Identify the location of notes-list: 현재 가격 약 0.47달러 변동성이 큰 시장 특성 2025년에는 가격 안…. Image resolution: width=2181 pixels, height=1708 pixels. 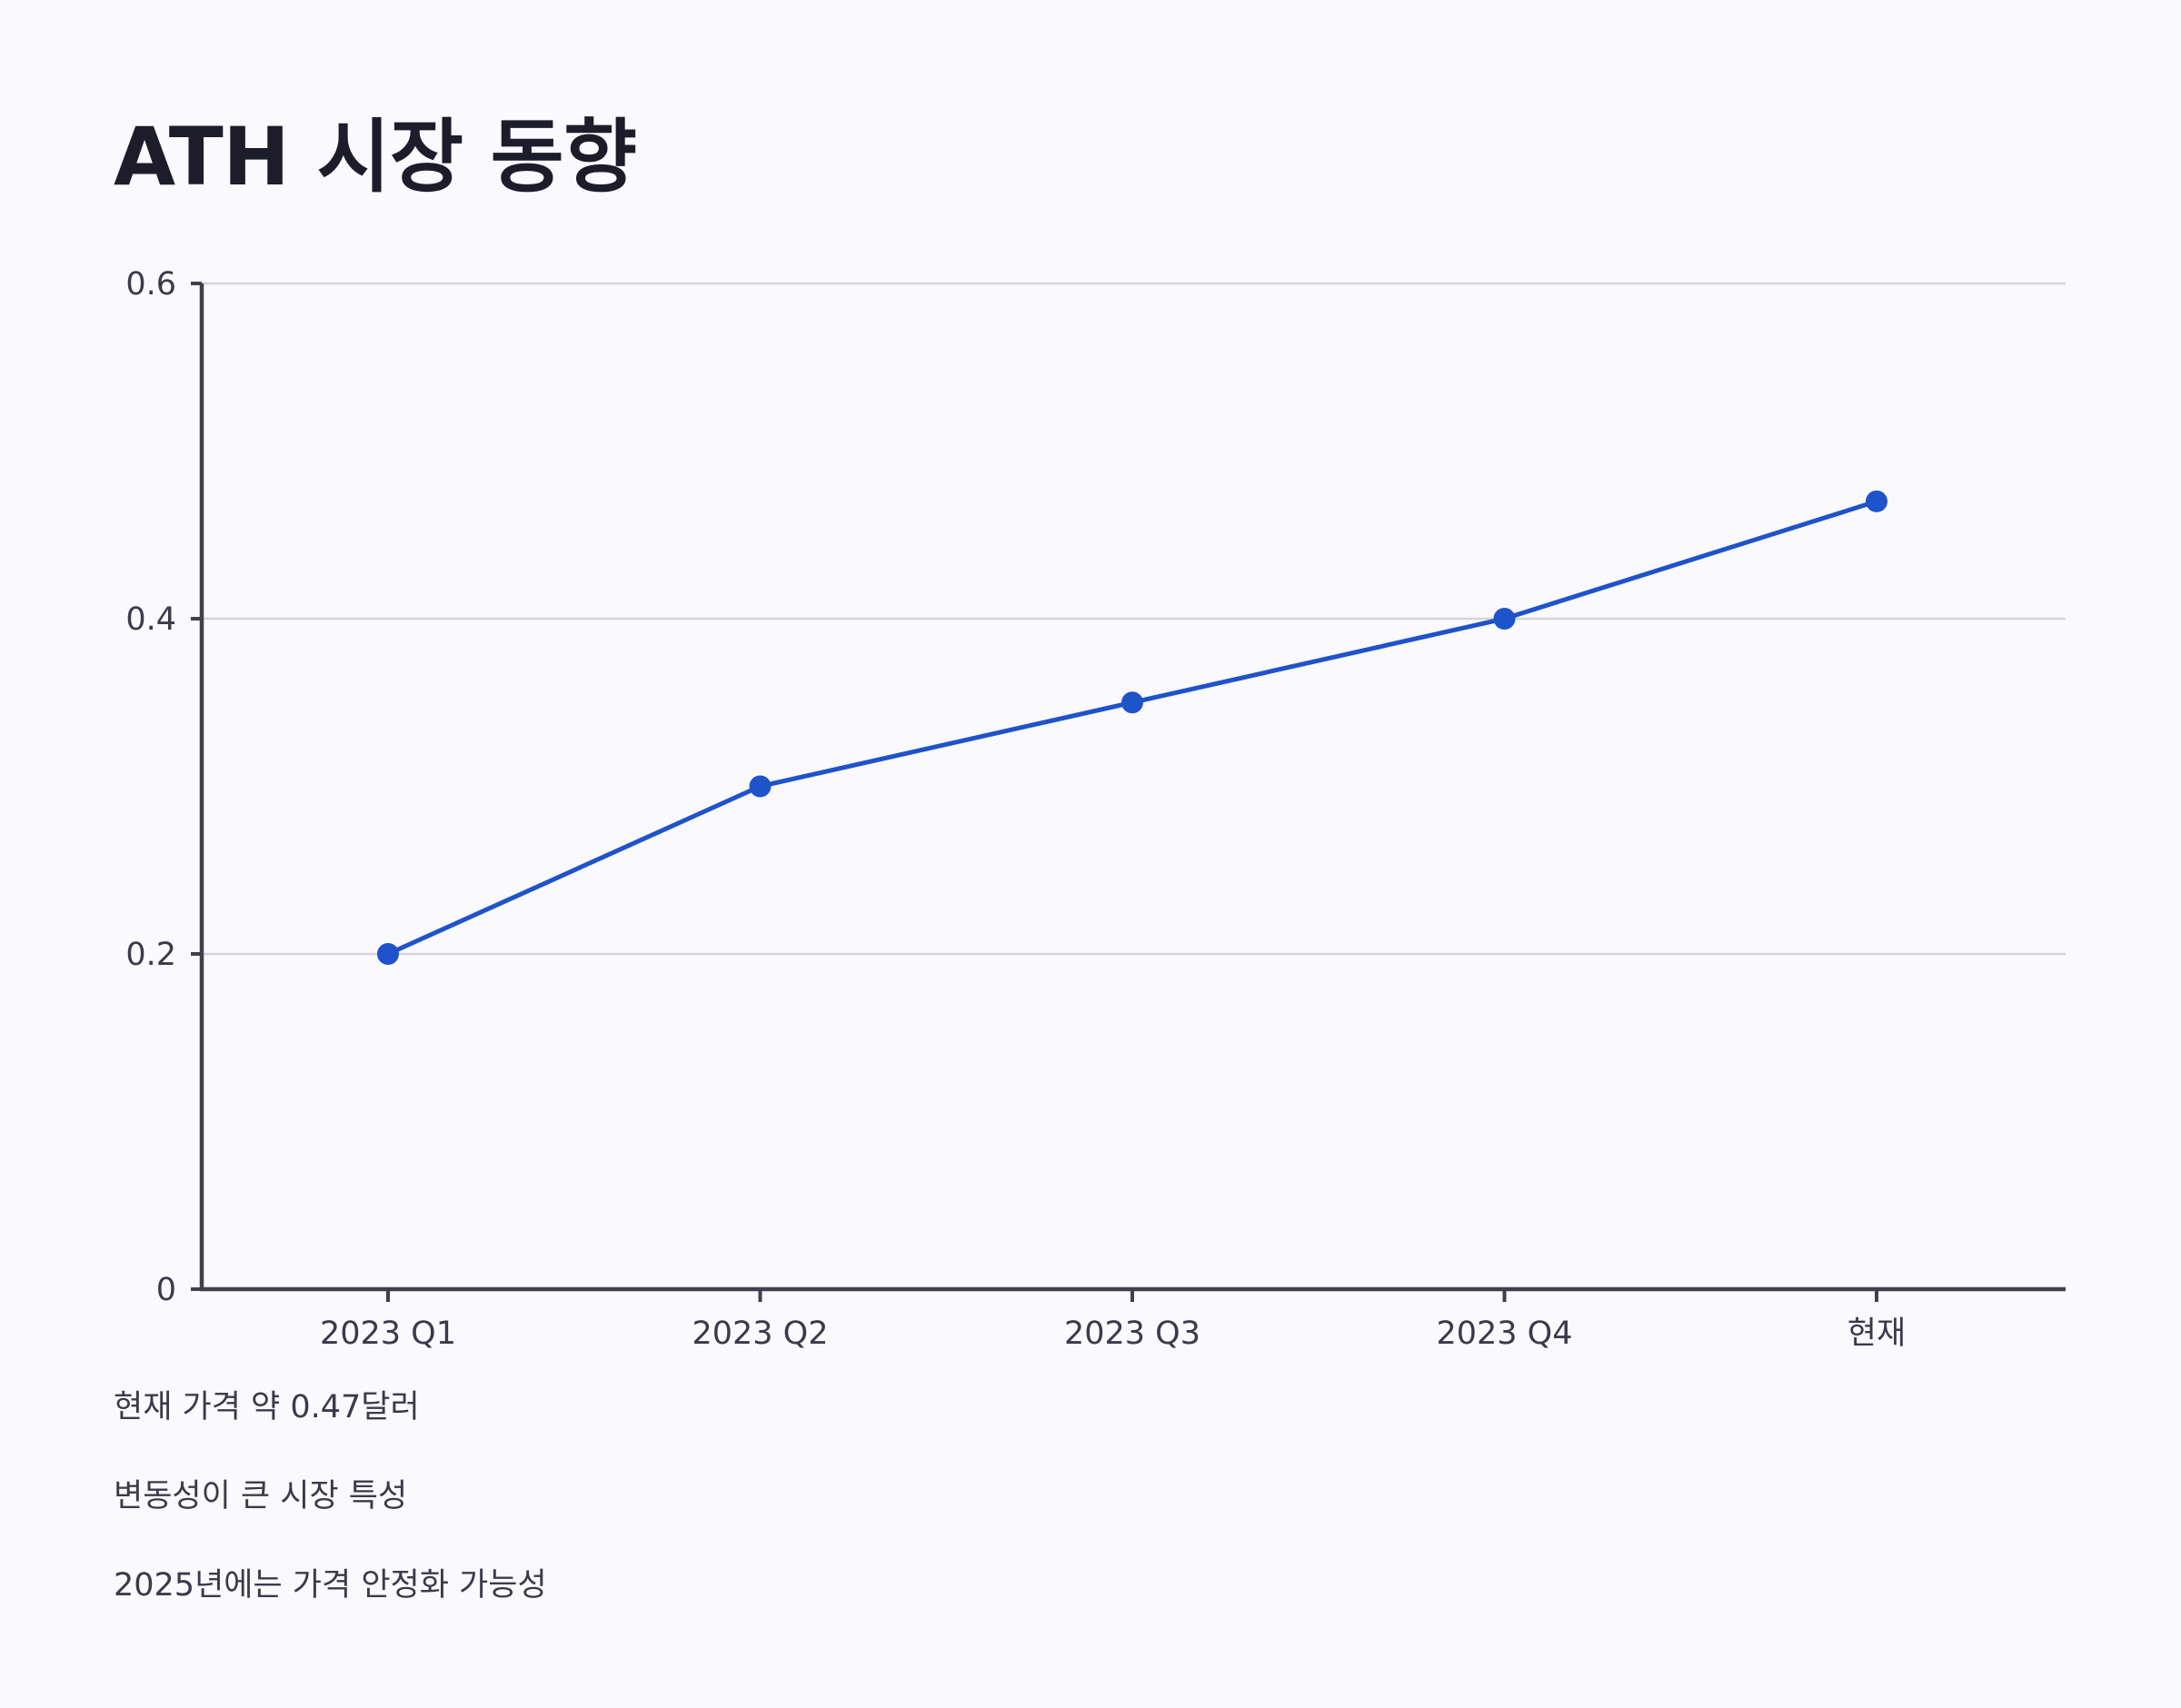
(330, 1519).